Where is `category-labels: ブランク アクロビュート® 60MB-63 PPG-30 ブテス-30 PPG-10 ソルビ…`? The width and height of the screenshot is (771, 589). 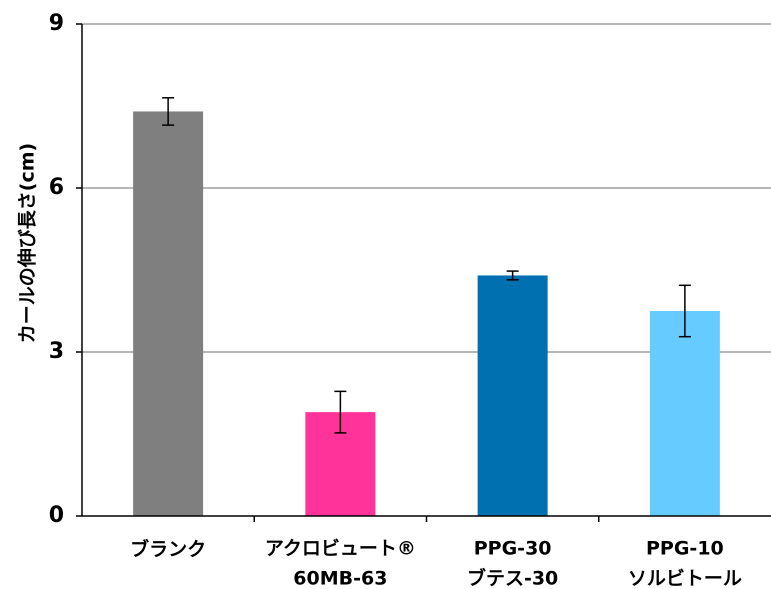
category-labels: ブランク アクロビュート® 60MB-63 PPG-30 ブテス-30 PPG-10 ソルビ… is located at coordinates (436, 563).